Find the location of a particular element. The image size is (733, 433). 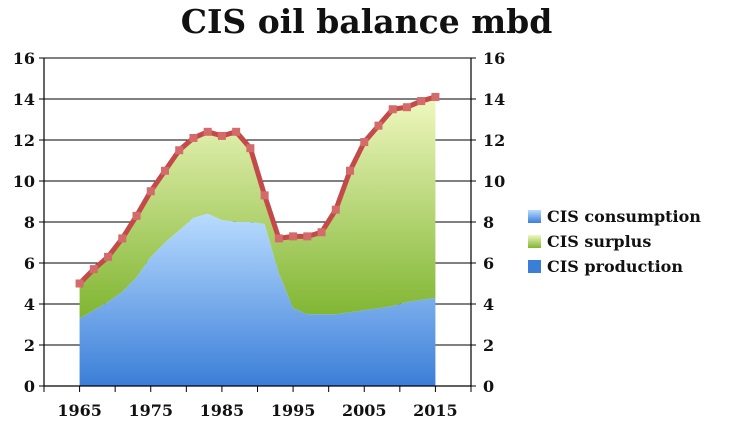

y-tick-left-label: 16 is located at coordinates (24, 58).